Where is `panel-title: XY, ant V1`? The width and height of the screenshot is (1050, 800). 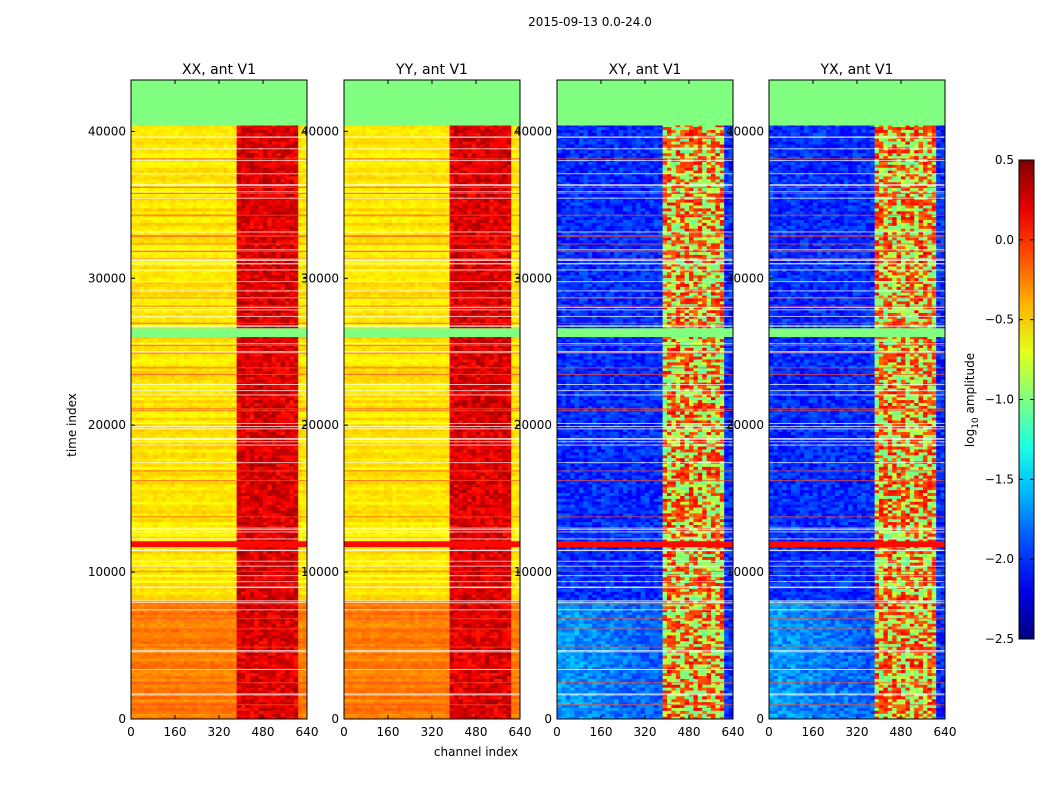 panel-title: XY, ant V1 is located at coordinates (645, 70).